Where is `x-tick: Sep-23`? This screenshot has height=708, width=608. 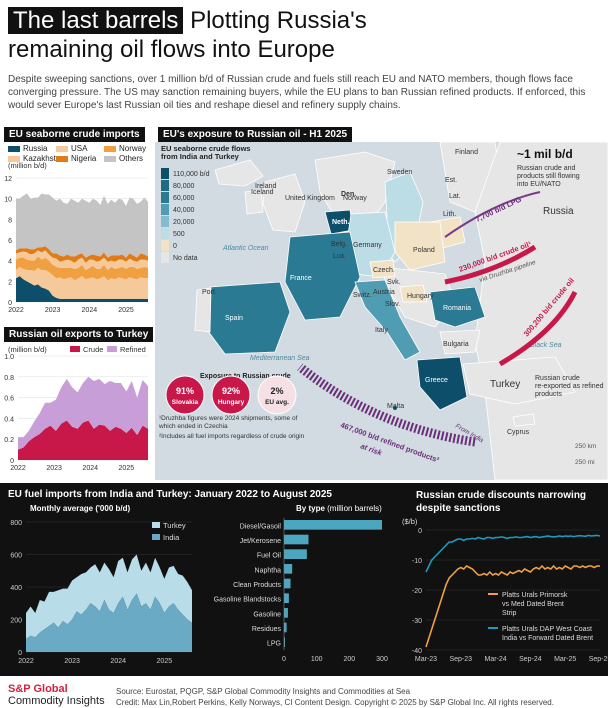 x-tick: Sep-23 is located at coordinates (461, 659).